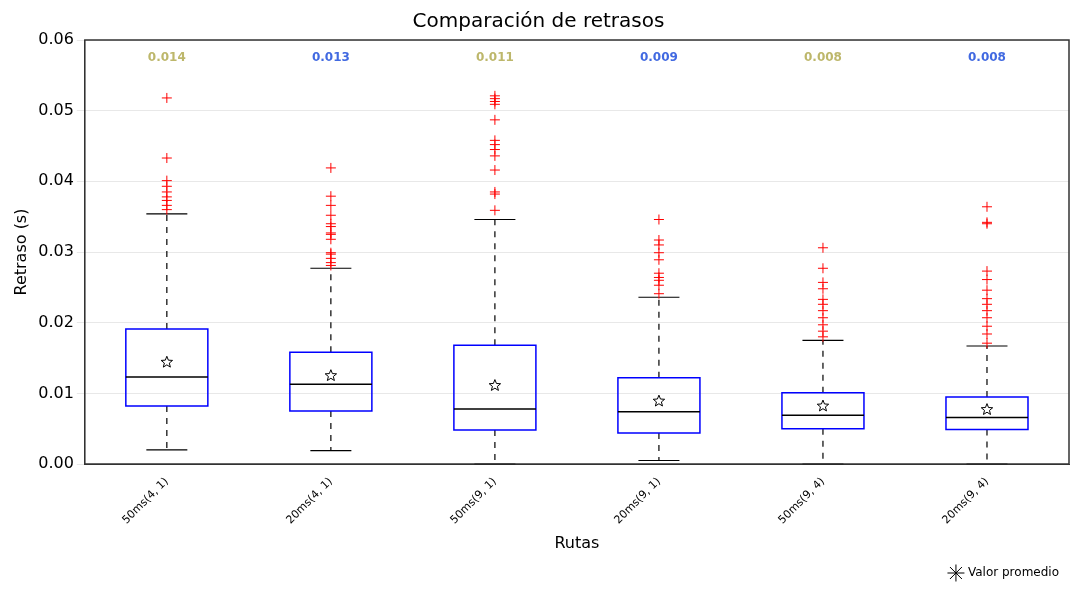 This screenshot has height=597, width=1083. What do you see at coordinates (56, 251) in the screenshot?
I see `y-tick-label: 0.03` at bounding box center [56, 251].